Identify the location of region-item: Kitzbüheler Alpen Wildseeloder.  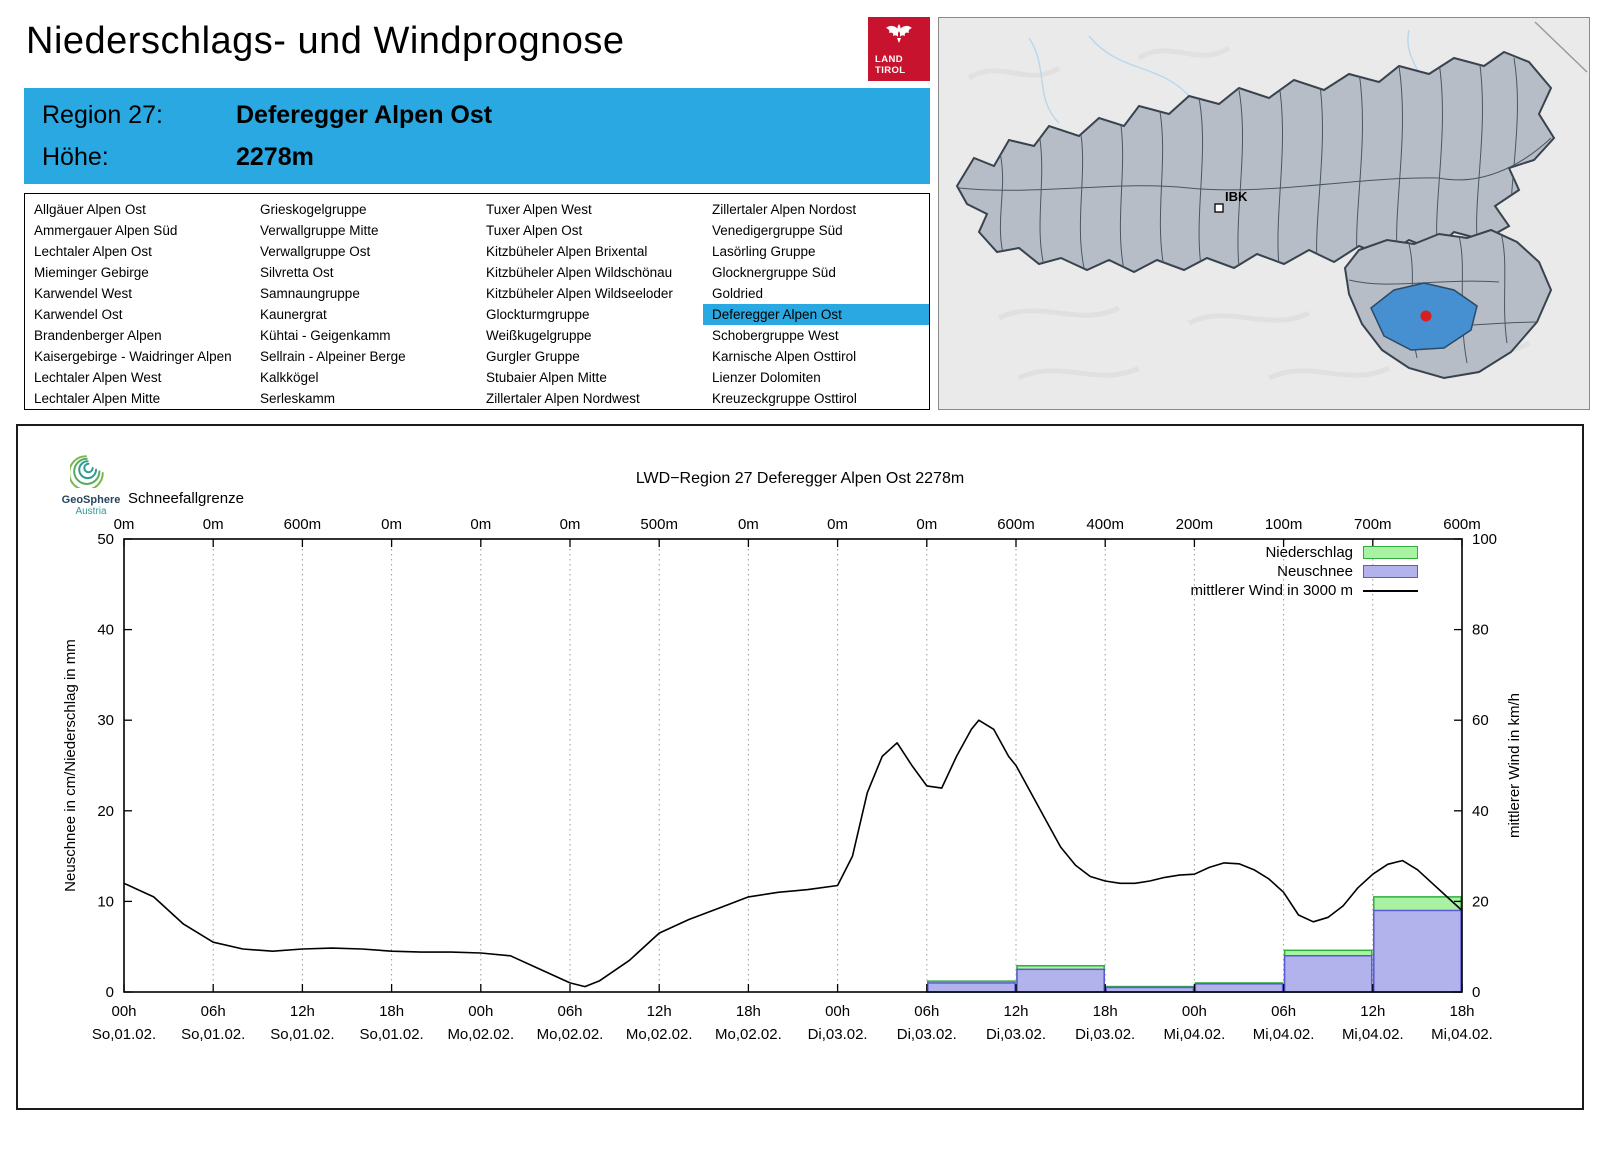
(579, 293).